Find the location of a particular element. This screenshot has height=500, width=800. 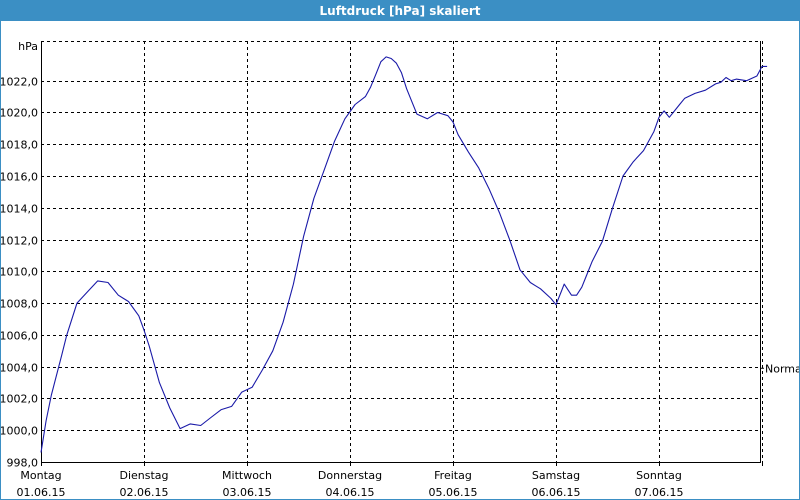

chart-title: Luftdruck [hPa] skaliert is located at coordinates (400, 11).